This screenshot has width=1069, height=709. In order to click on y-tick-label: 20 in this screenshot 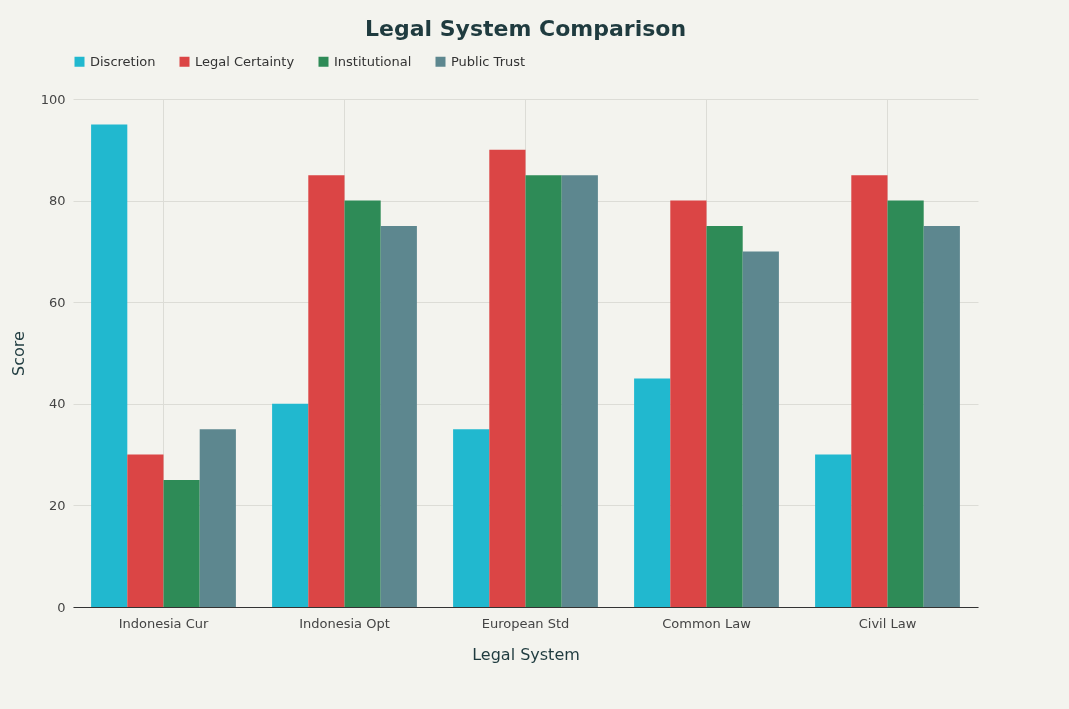, I will do `click(57, 505)`.